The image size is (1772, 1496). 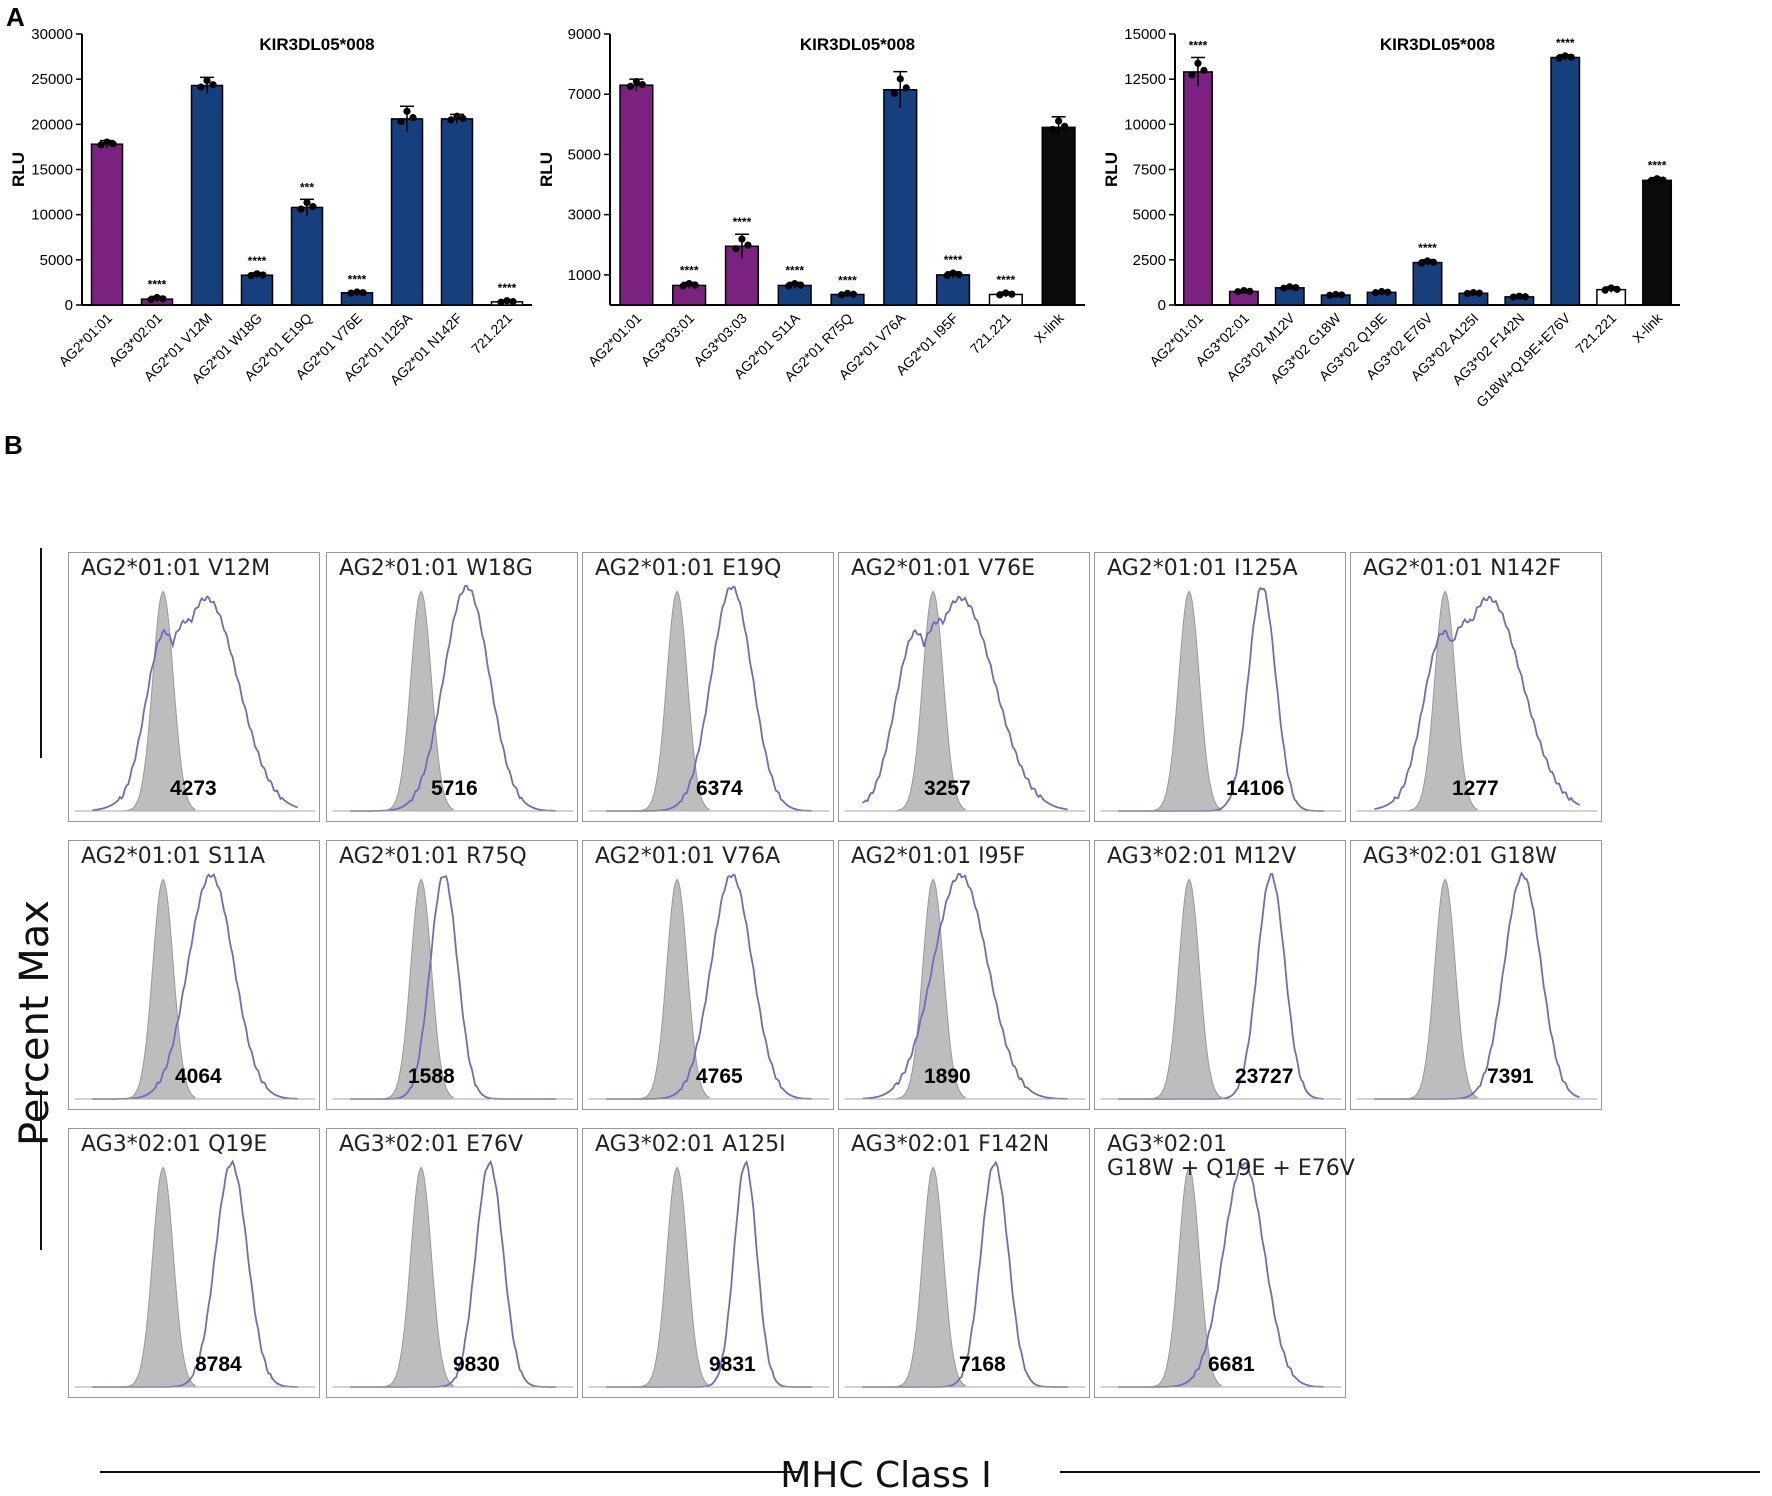 I want to click on histogram-title-line: AG2*01:01 V12M, so click(x=176, y=568).